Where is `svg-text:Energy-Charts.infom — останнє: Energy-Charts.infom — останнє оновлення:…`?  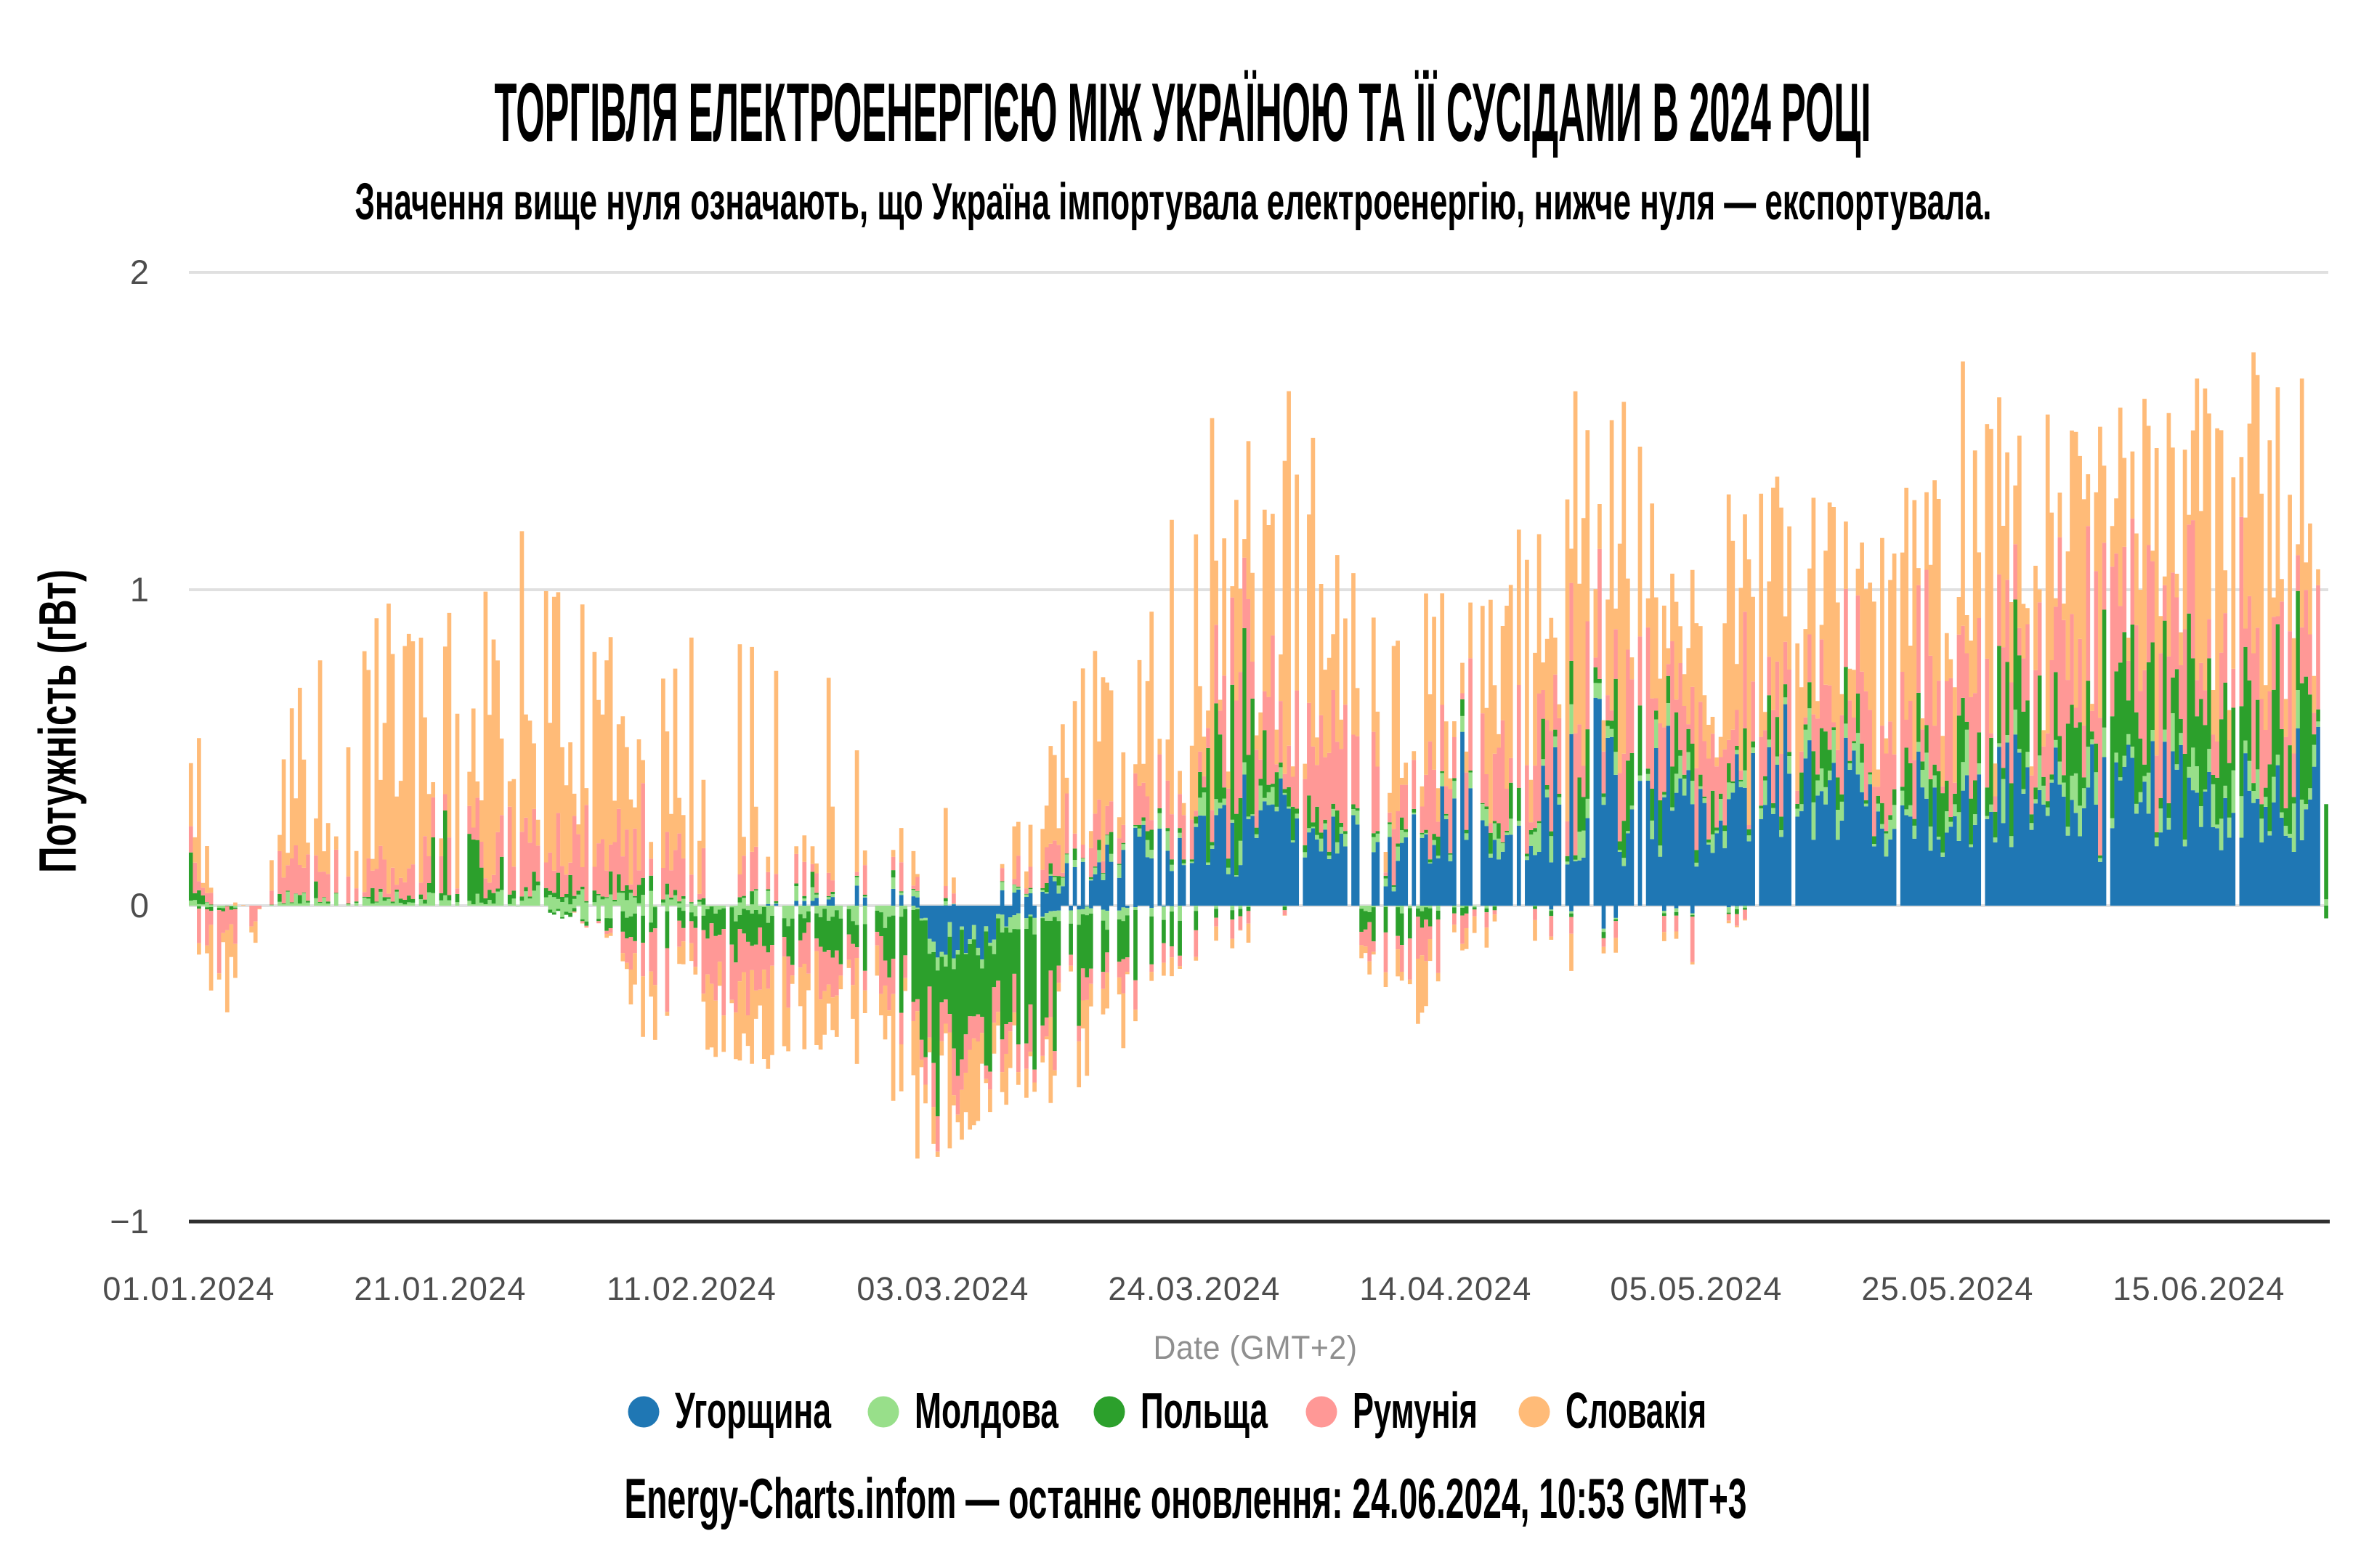
svg-text:Energy-Charts.infom — останнє: Energy-Charts.infom — останнє оновлення:… is located at coordinates (1186, 1498).